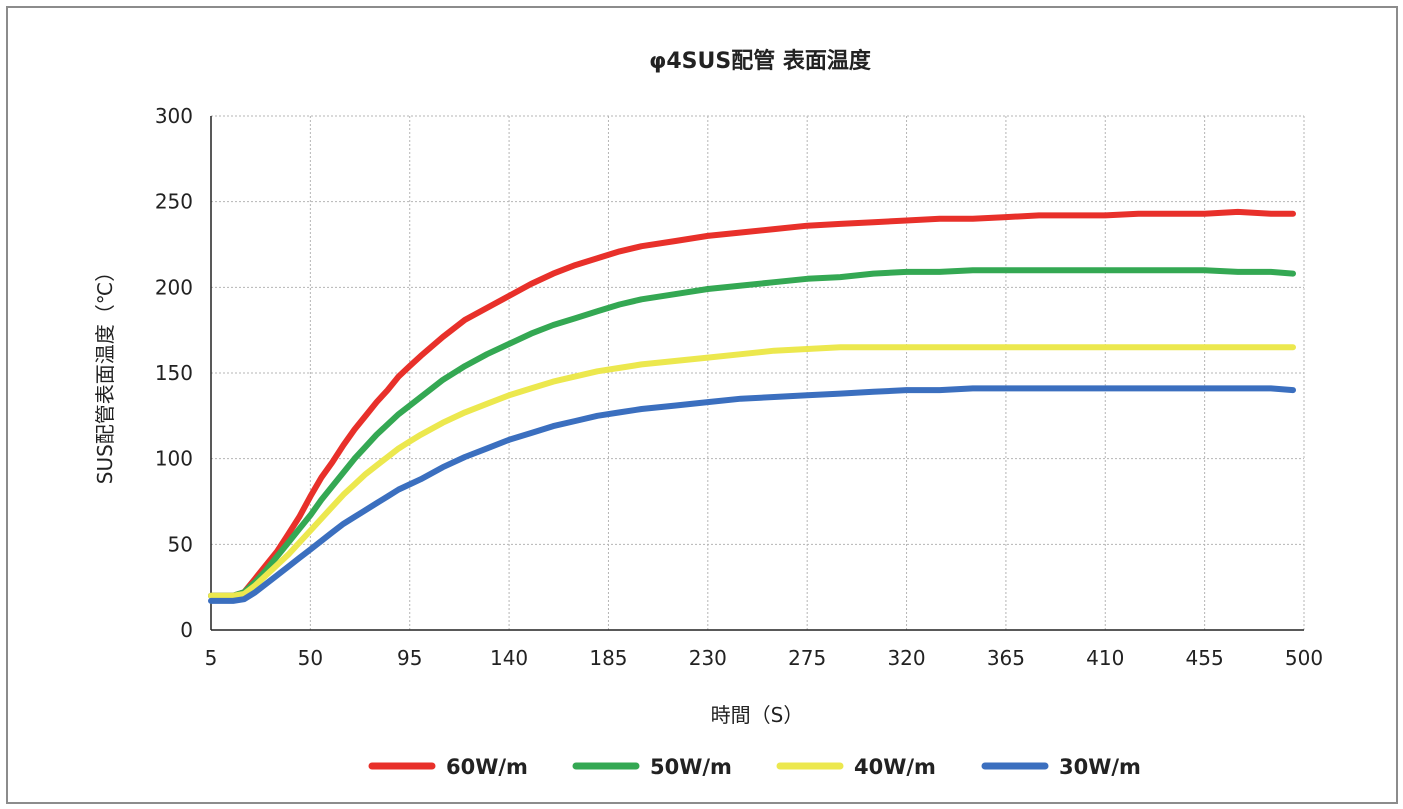 Image resolution: width=1403 pixels, height=809 pixels. Describe the element at coordinates (186, 630) in the screenshot. I see `y-tick-label: 0` at that location.